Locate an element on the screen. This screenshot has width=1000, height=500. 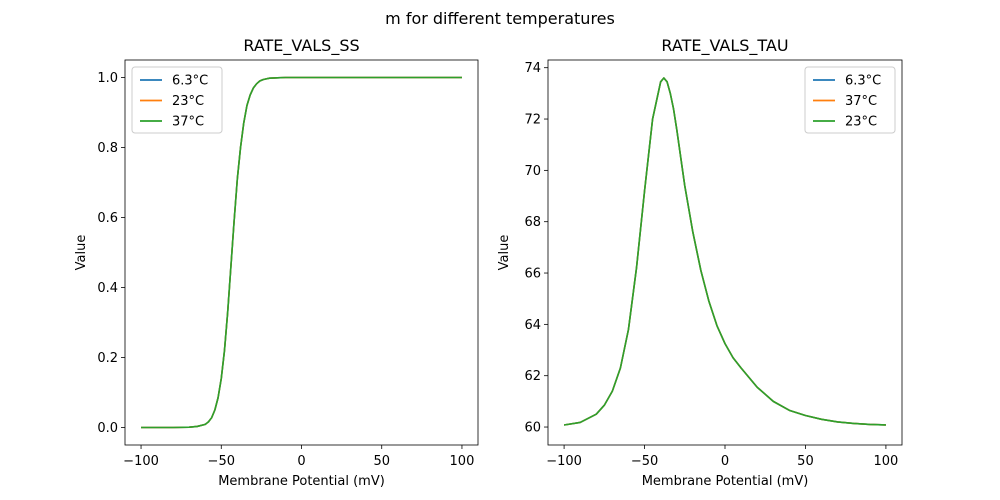
y-tick-label: 0.6 is located at coordinates (107, 218).